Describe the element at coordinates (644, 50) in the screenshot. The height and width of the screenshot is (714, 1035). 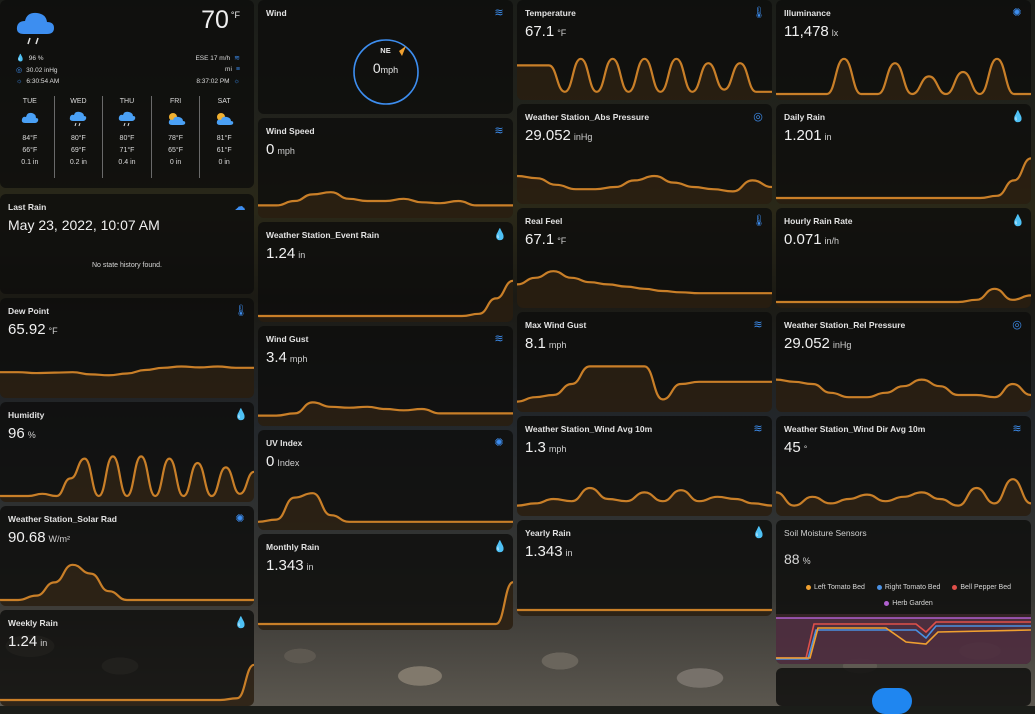
I see `temperature-card: Temperature 🌡 67.1 °F` at that location.